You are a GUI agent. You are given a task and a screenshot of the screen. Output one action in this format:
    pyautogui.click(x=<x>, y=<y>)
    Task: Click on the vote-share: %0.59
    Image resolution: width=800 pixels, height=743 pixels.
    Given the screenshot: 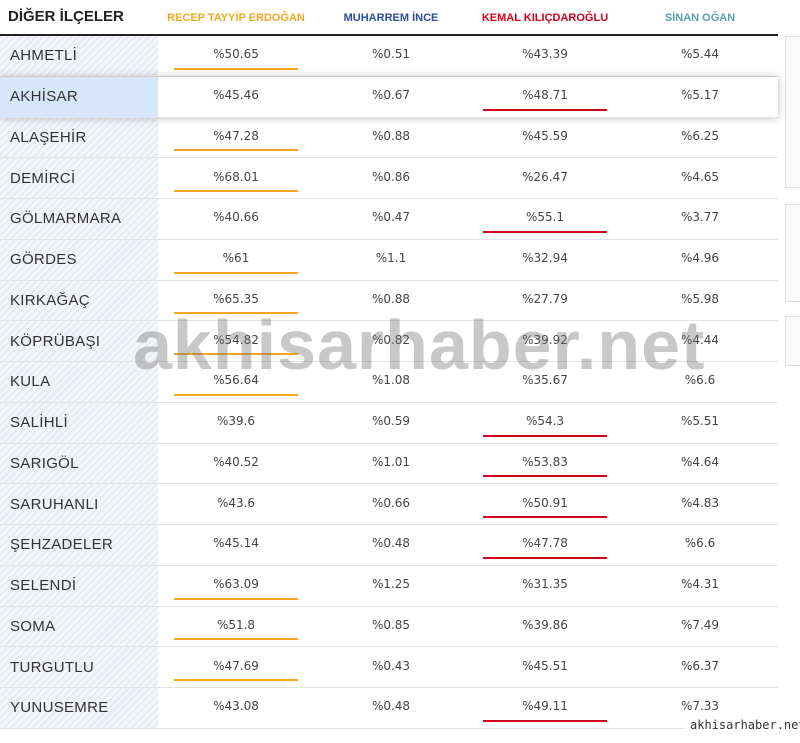 What is the action you would take?
    pyautogui.click(x=391, y=421)
    